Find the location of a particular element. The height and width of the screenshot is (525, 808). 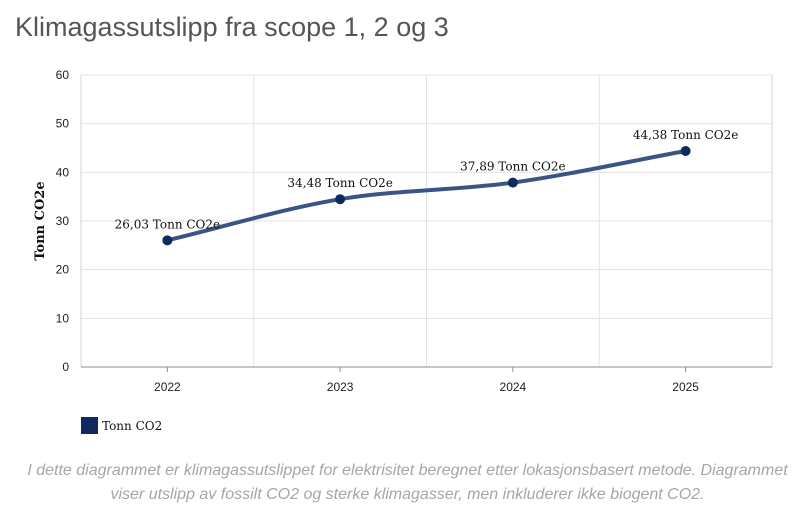

legend-swatch is located at coordinates (89, 425).